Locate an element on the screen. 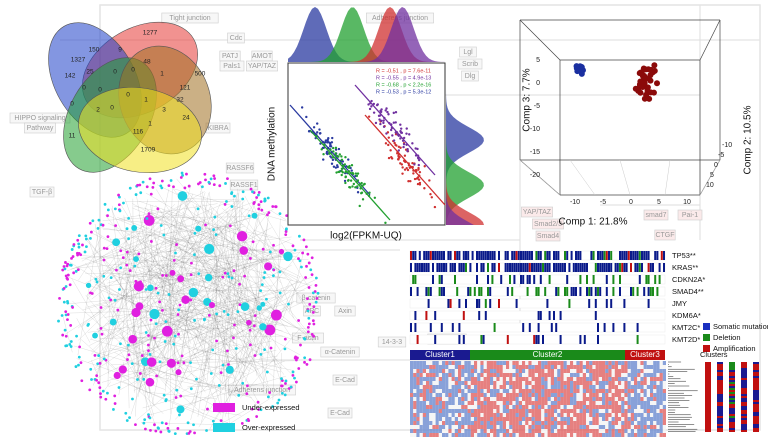  z-tick-label: 5 is located at coordinates (538, 60).